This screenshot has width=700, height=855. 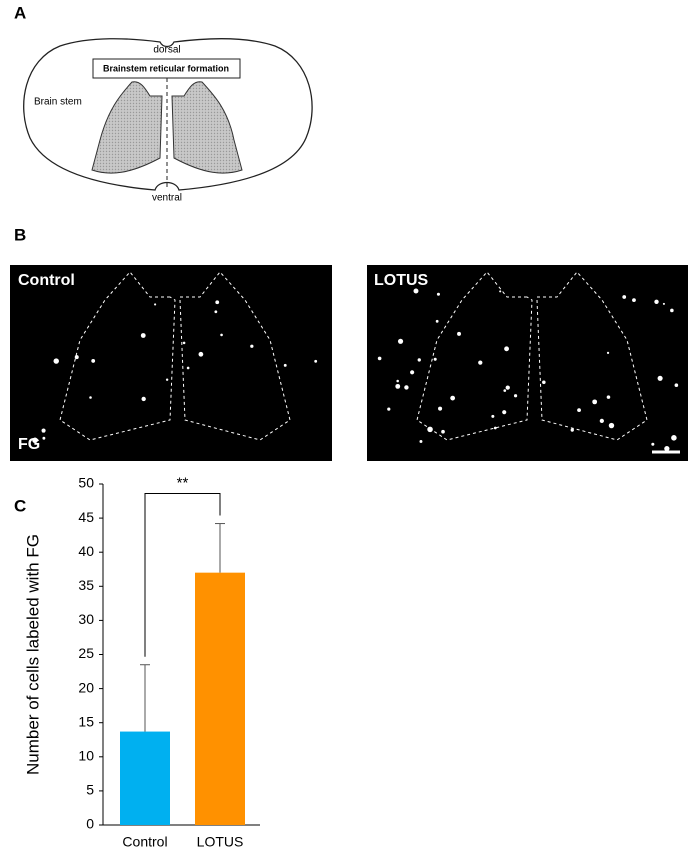 What do you see at coordinates (86, 551) in the screenshot?
I see `y-tick-label: 40` at bounding box center [86, 551].